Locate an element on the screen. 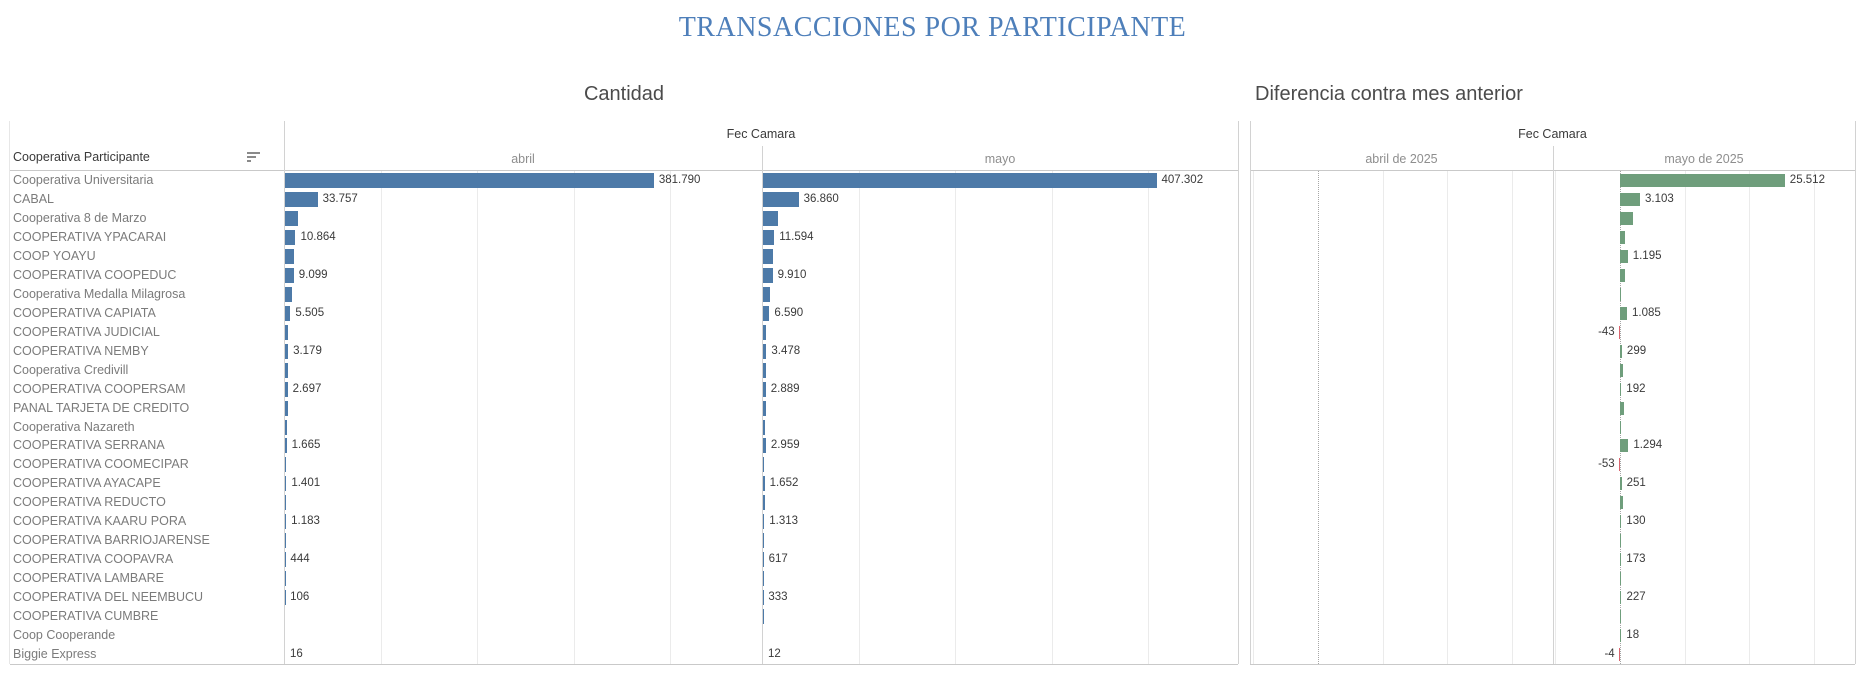 The image size is (1865, 678). row-label: PANAL TARJETA DE CREDITO is located at coordinates (101, 407).